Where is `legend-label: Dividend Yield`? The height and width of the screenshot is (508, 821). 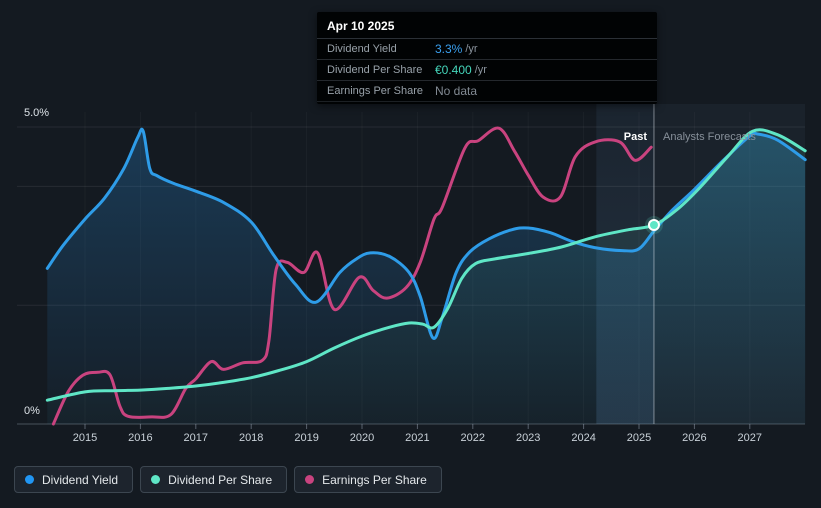
legend-label: Dividend Yield is located at coordinates (80, 479).